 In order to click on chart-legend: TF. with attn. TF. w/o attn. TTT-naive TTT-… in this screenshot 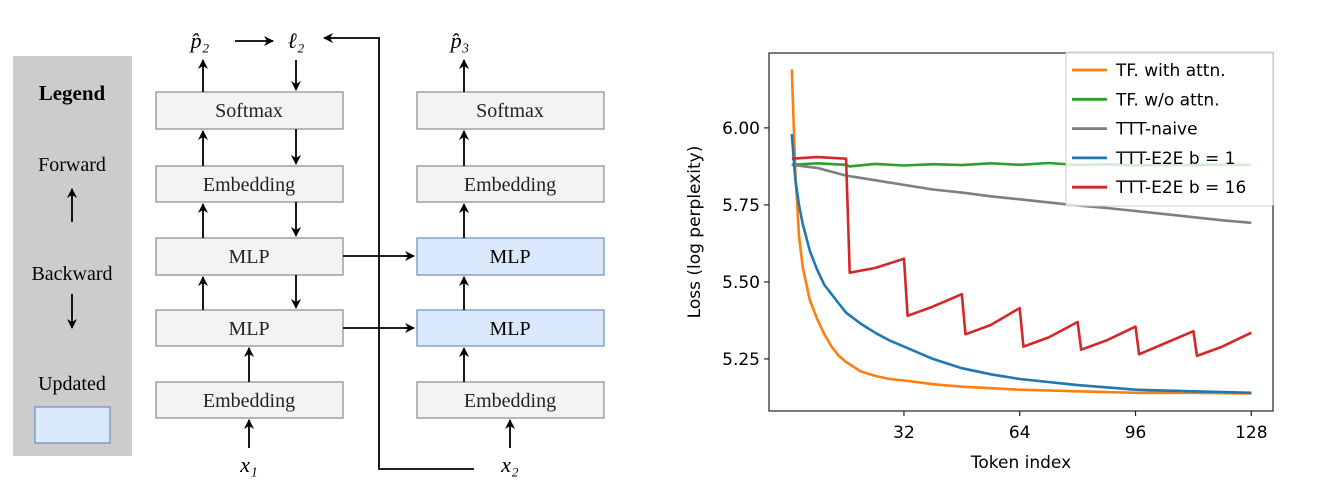, I will do `click(1169, 129)`.